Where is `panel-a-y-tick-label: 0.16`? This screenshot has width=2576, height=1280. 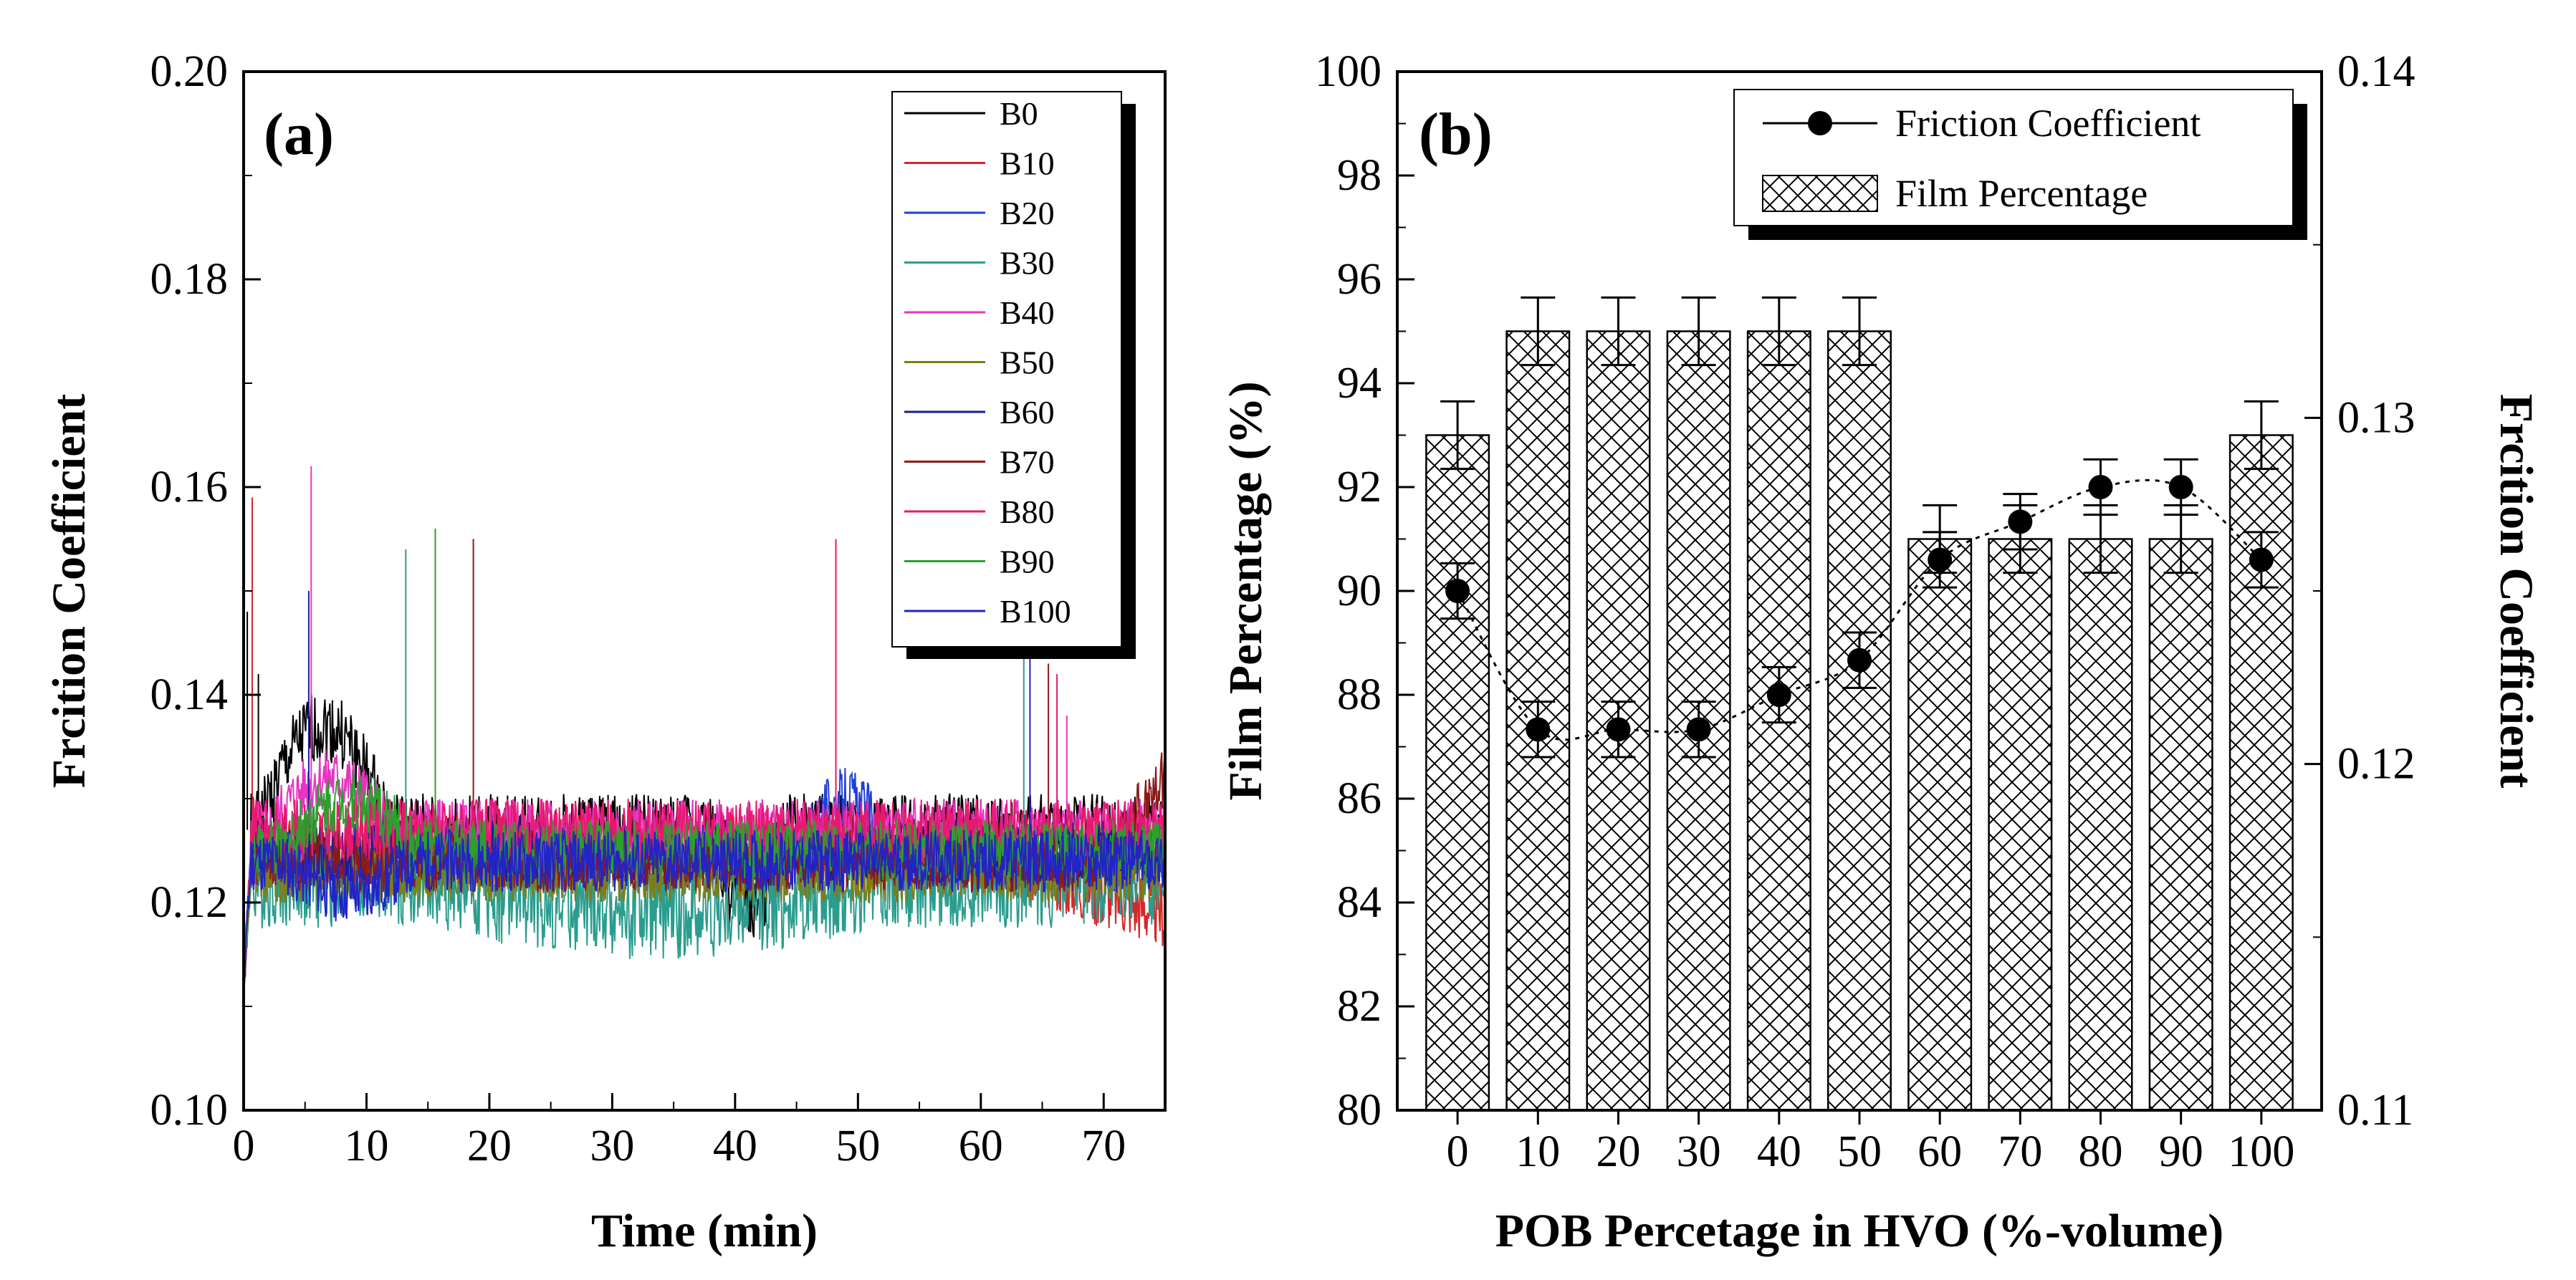
panel-a-y-tick-label: 0.16 is located at coordinates (189, 487).